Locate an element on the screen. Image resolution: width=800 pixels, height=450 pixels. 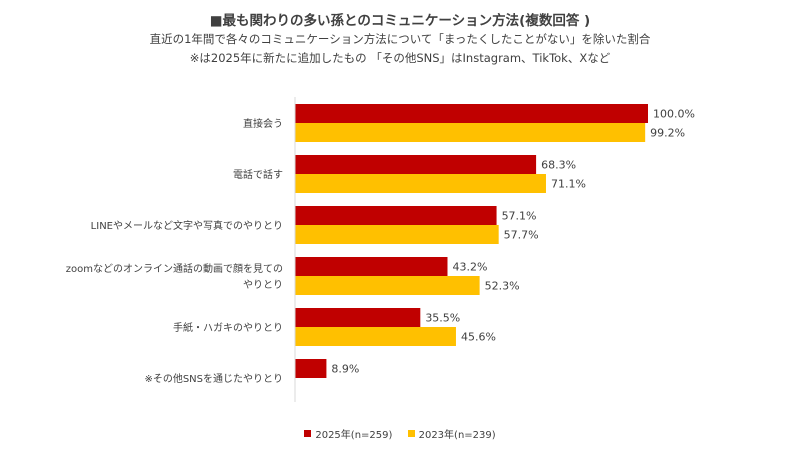
data-label: 57.1% is located at coordinates (519, 216).